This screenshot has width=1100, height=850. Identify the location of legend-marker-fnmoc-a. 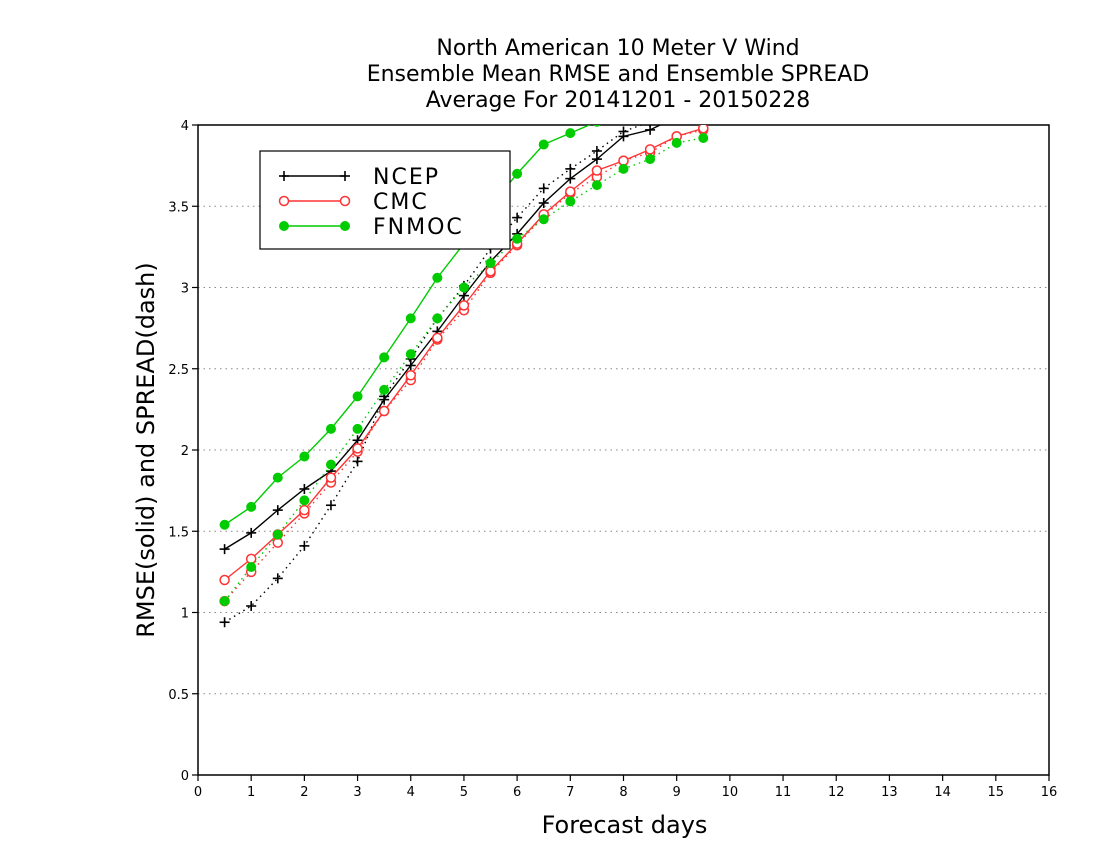
(284, 226).